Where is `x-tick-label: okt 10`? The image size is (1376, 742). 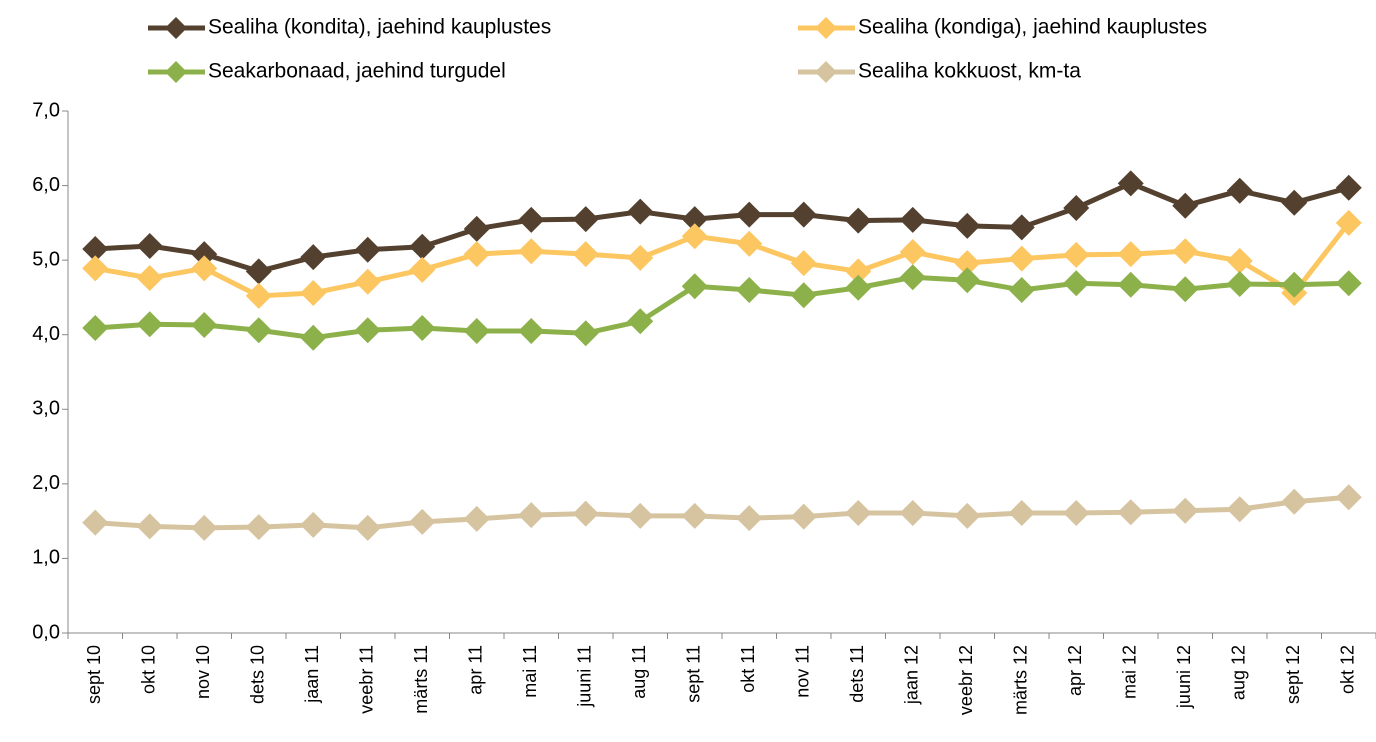 x-tick-label: okt 10 is located at coordinates (149, 669).